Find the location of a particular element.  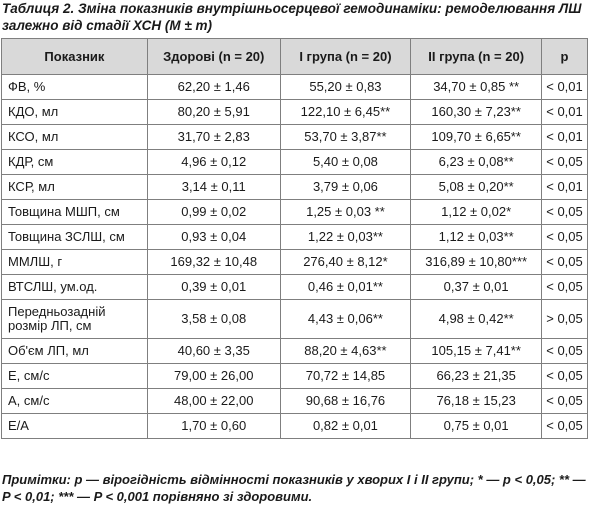

group-1-cell: 0,82 ± 0,01 is located at coordinates (345, 426).